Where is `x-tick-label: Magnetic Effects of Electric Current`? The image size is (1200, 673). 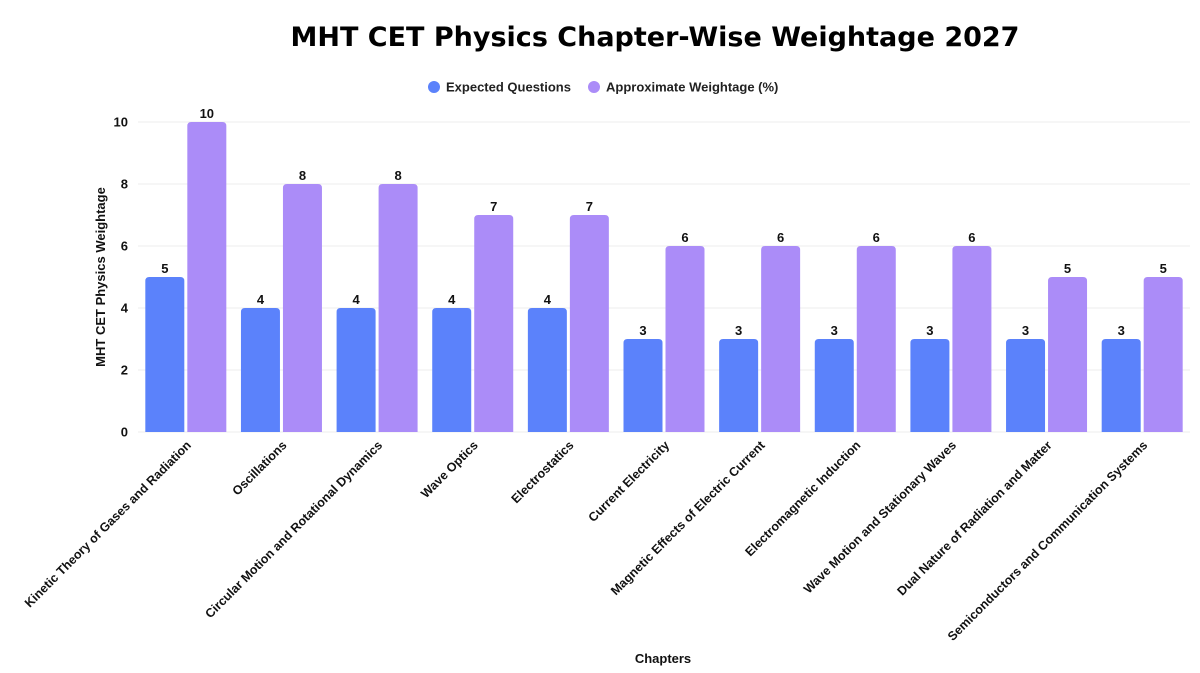 x-tick-label: Magnetic Effects of Electric Current is located at coordinates (688, 518).